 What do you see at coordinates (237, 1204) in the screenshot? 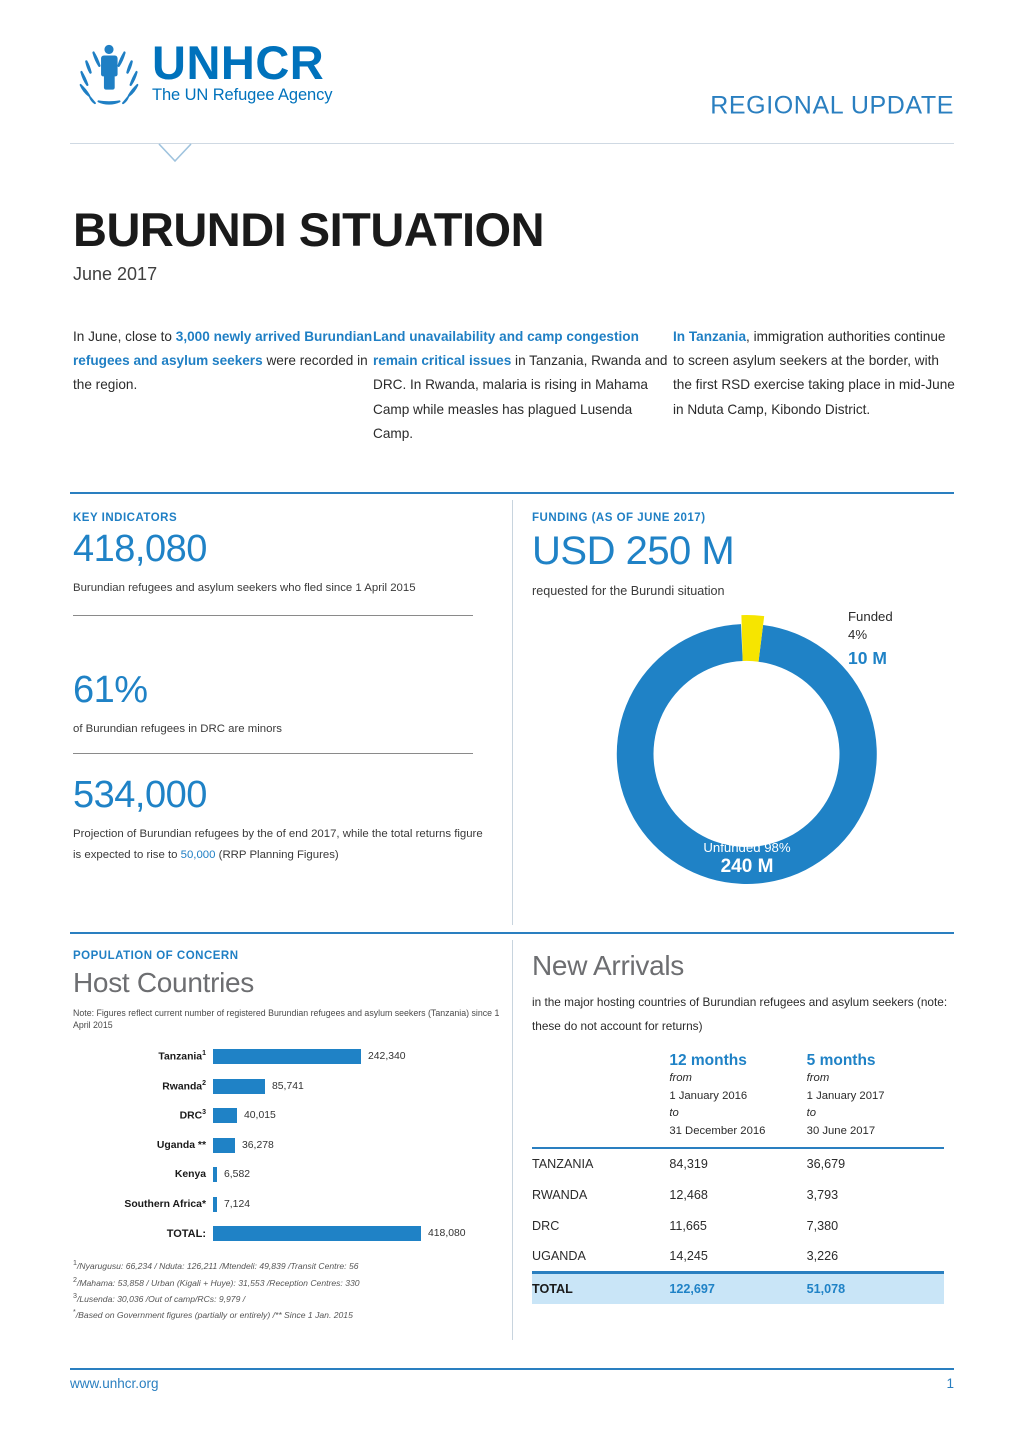
I see `bar-value: 7,124` at bounding box center [237, 1204].